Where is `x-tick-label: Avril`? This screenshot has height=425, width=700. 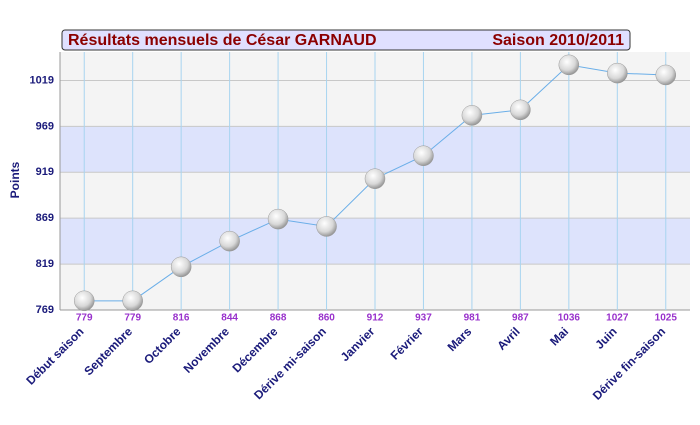
x-tick-label: Avril is located at coordinates (508, 338).